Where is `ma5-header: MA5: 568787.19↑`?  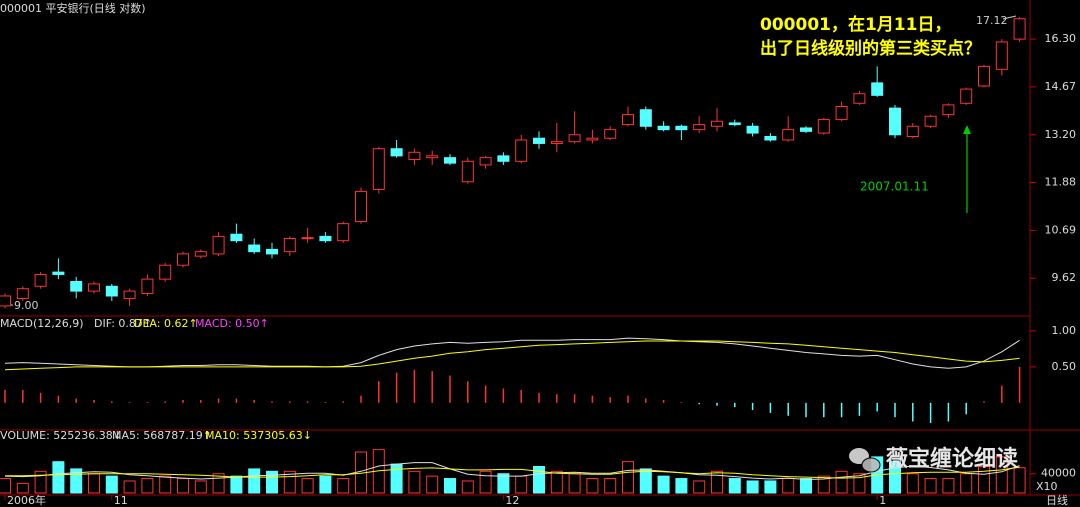
ma5-header: MA5: 568787.19↑ is located at coordinates (162, 435).